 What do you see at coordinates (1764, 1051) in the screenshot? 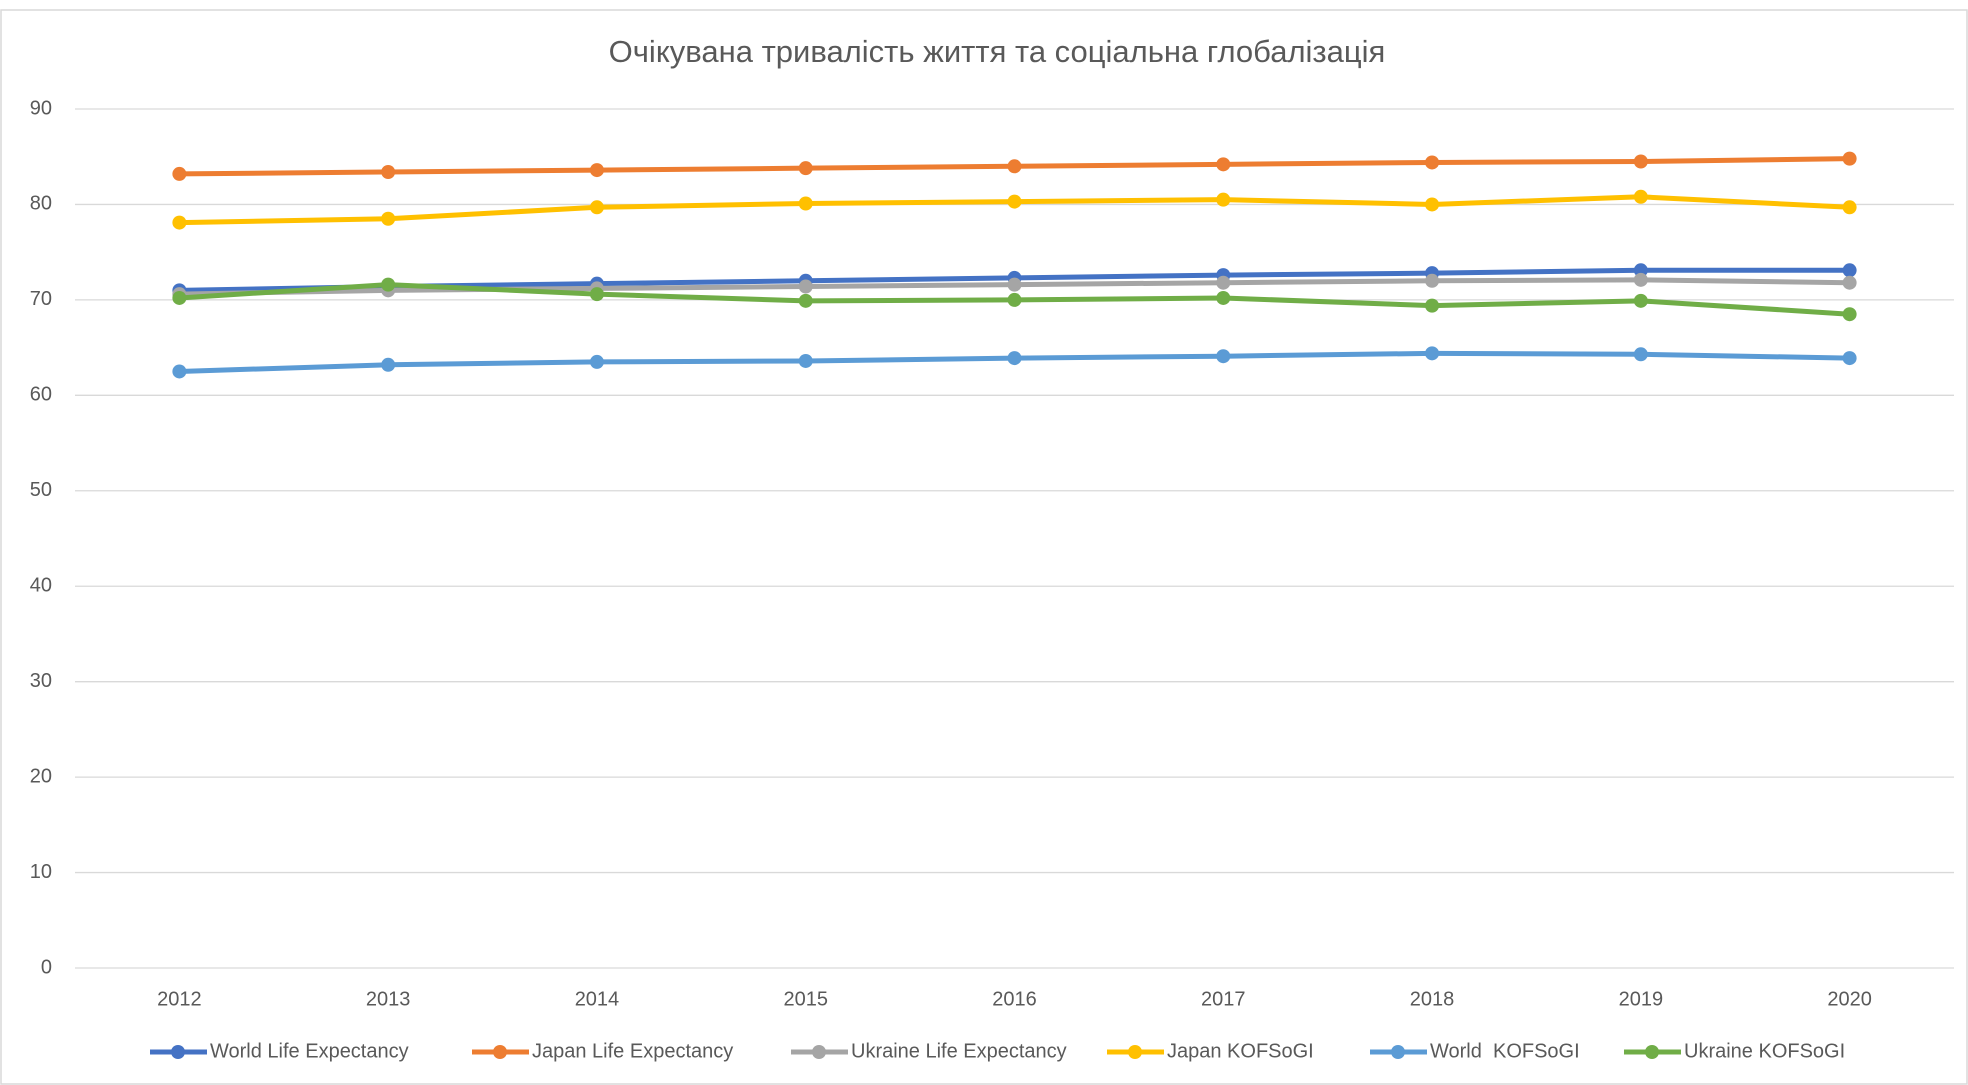
I see `legend-label: Ukraine KOFSoGI` at bounding box center [1764, 1051].